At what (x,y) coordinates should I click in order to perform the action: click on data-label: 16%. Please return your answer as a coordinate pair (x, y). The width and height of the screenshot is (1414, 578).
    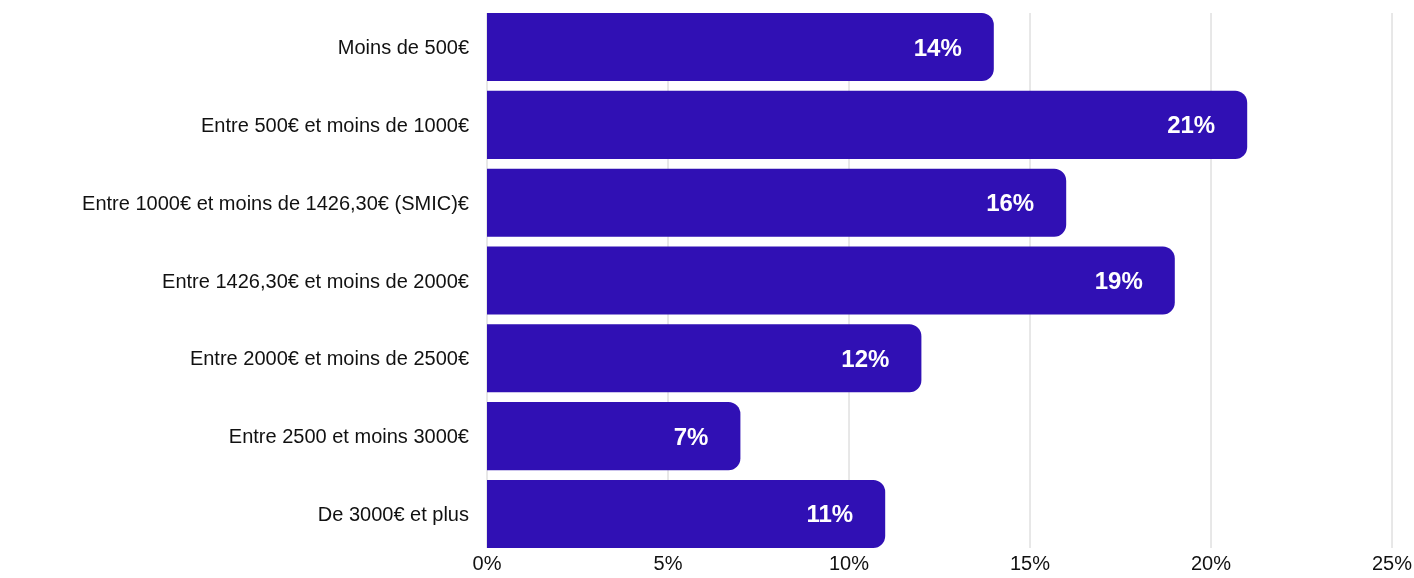
    Looking at the image, I should click on (1010, 203).